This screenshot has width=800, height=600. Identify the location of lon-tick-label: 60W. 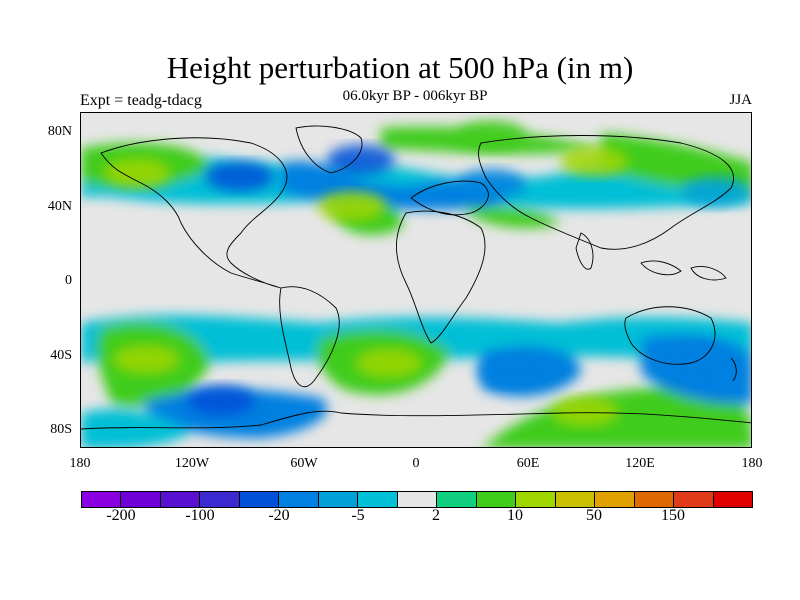
(304, 463).